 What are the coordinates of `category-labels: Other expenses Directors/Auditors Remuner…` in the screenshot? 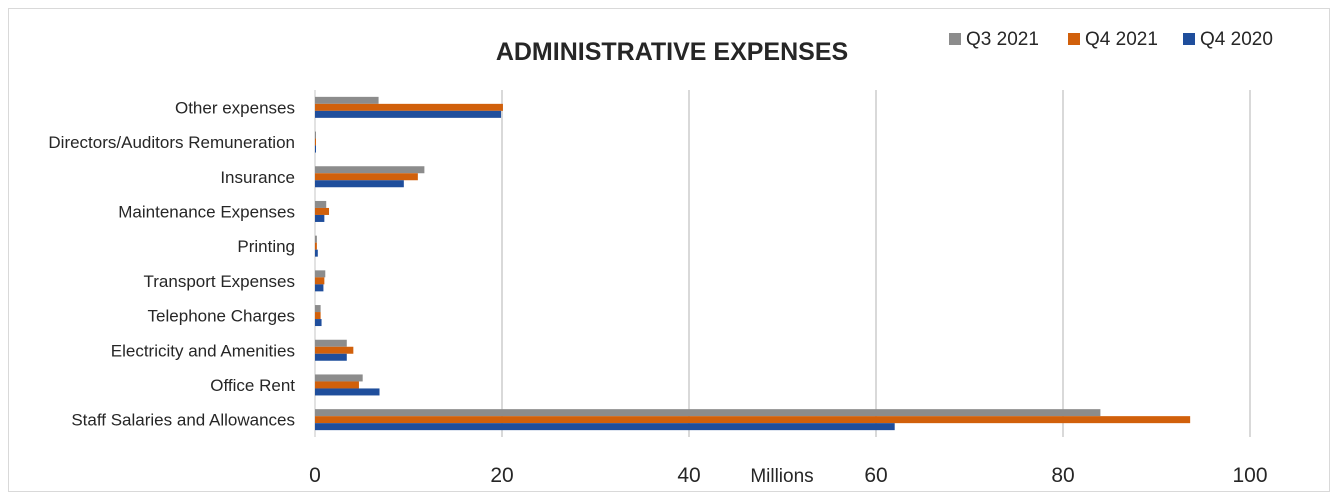 It's located at (171, 263).